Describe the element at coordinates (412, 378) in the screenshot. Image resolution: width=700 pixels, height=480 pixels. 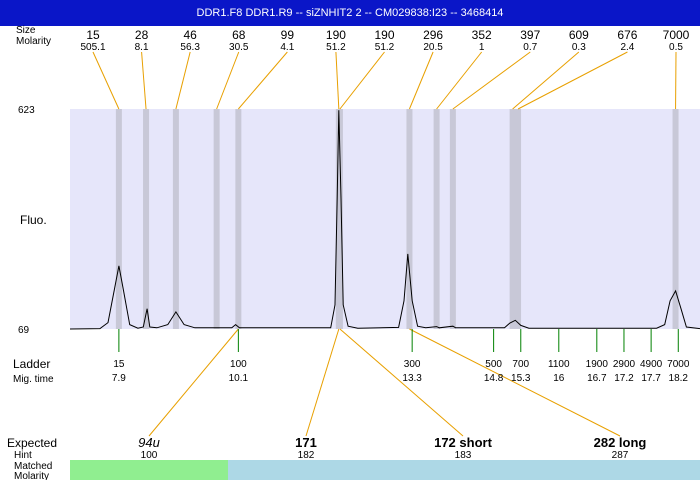
I see `ladder-time-label: 13.3` at that location.